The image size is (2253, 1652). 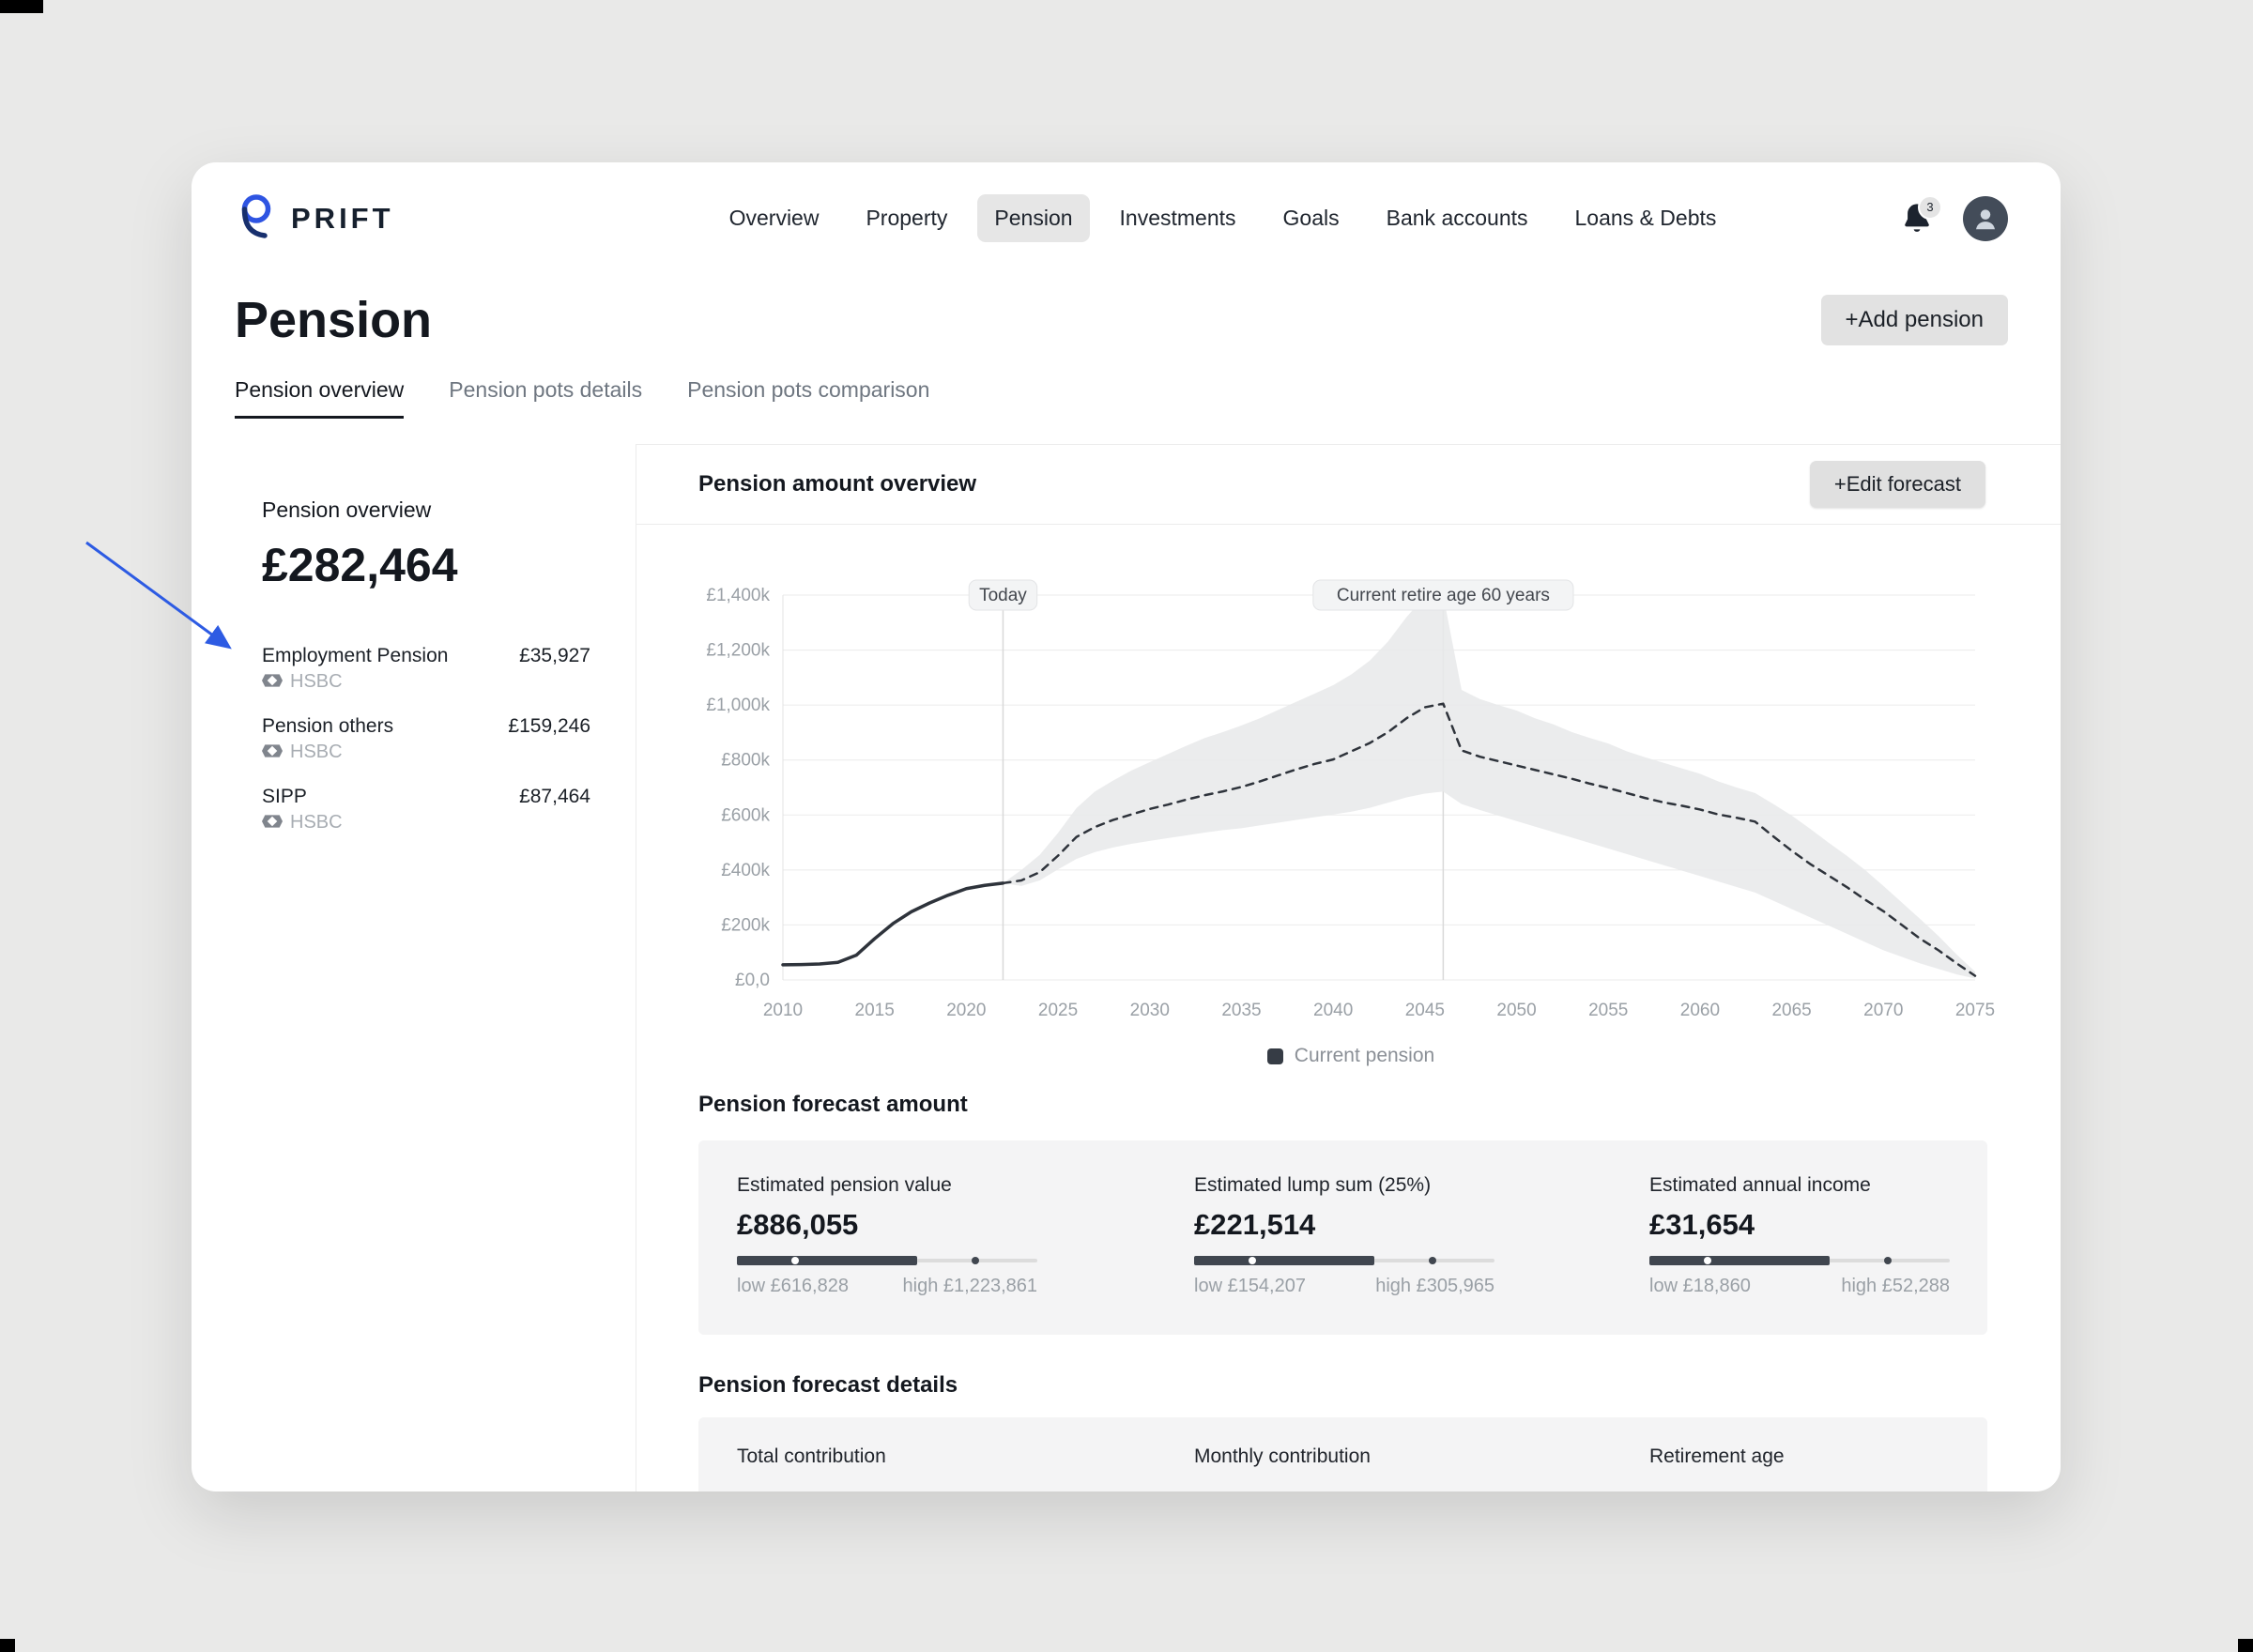 What do you see at coordinates (1702, 1224) in the screenshot?
I see `forecast-card-value: £31,654` at bounding box center [1702, 1224].